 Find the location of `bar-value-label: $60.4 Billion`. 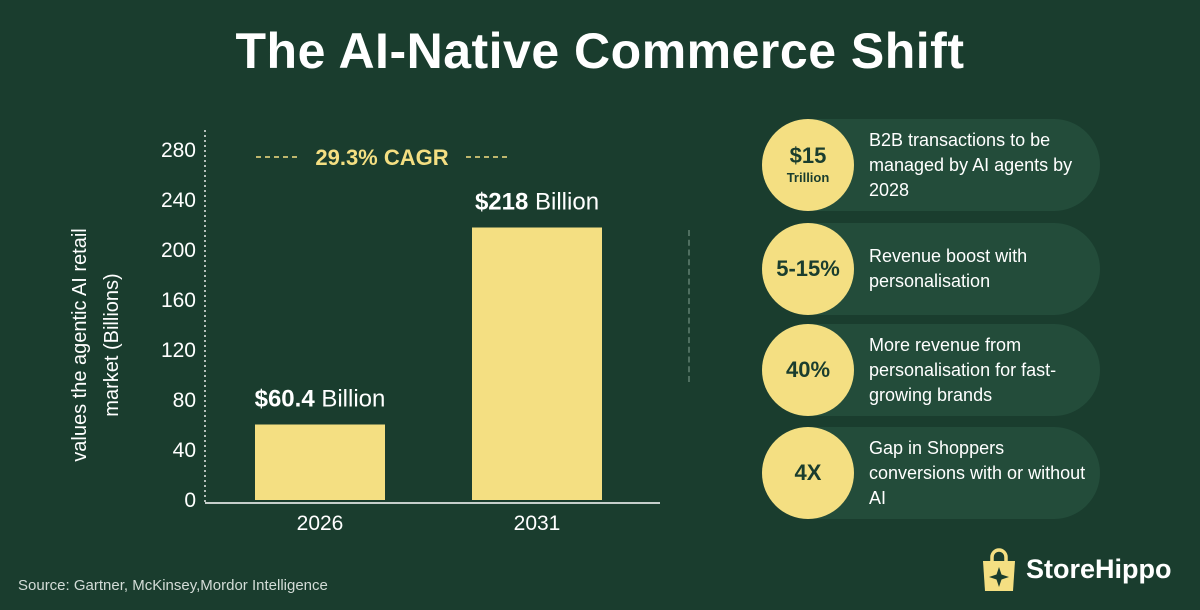

bar-value-label: $60.4 Billion is located at coordinates (320, 399).